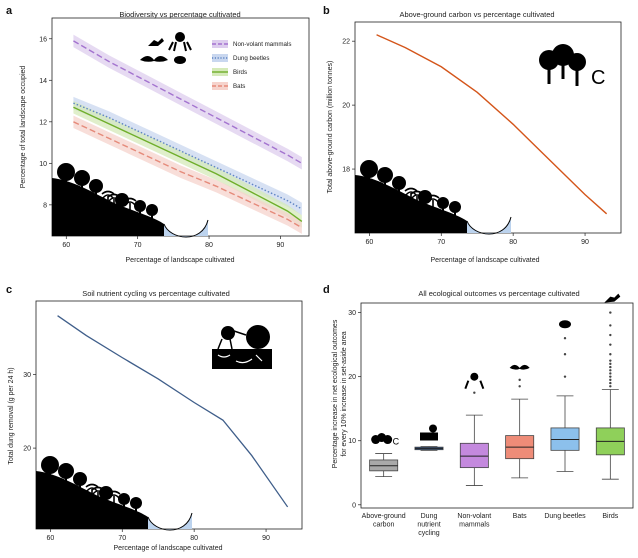 This screenshot has height=558, width=638. What do you see at coordinates (168, 548) in the screenshot?
I see `panel-c-xlabel: Percentage of landscape cultivated` at bounding box center [168, 548].